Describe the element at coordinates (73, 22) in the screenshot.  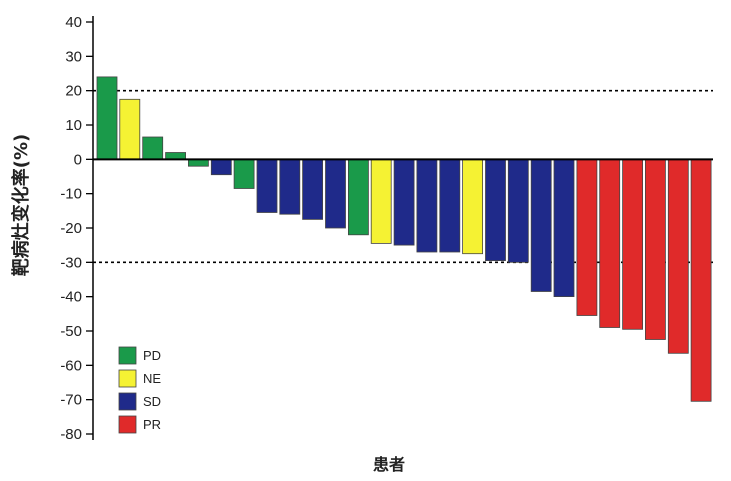
I see `y-tick-label: 40` at that location.